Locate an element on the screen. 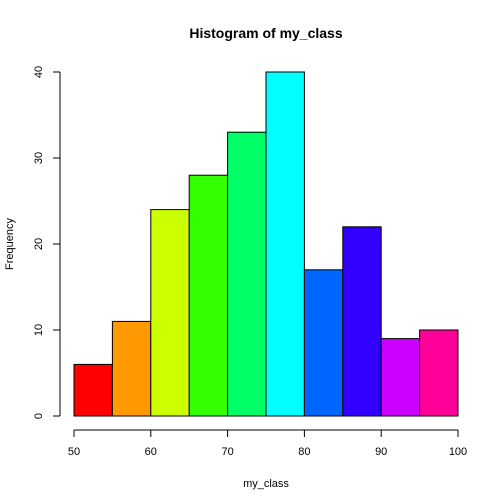 The image size is (504, 504). y-tick-label-0: 0 is located at coordinates (39, 416).